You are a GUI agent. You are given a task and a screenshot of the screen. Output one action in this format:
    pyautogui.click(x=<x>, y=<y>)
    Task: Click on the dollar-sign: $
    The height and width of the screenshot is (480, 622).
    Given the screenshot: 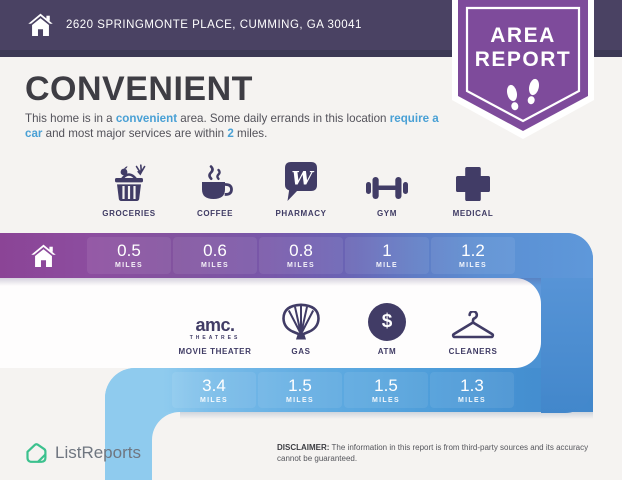 What is the action you would take?
    pyautogui.click(x=387, y=321)
    